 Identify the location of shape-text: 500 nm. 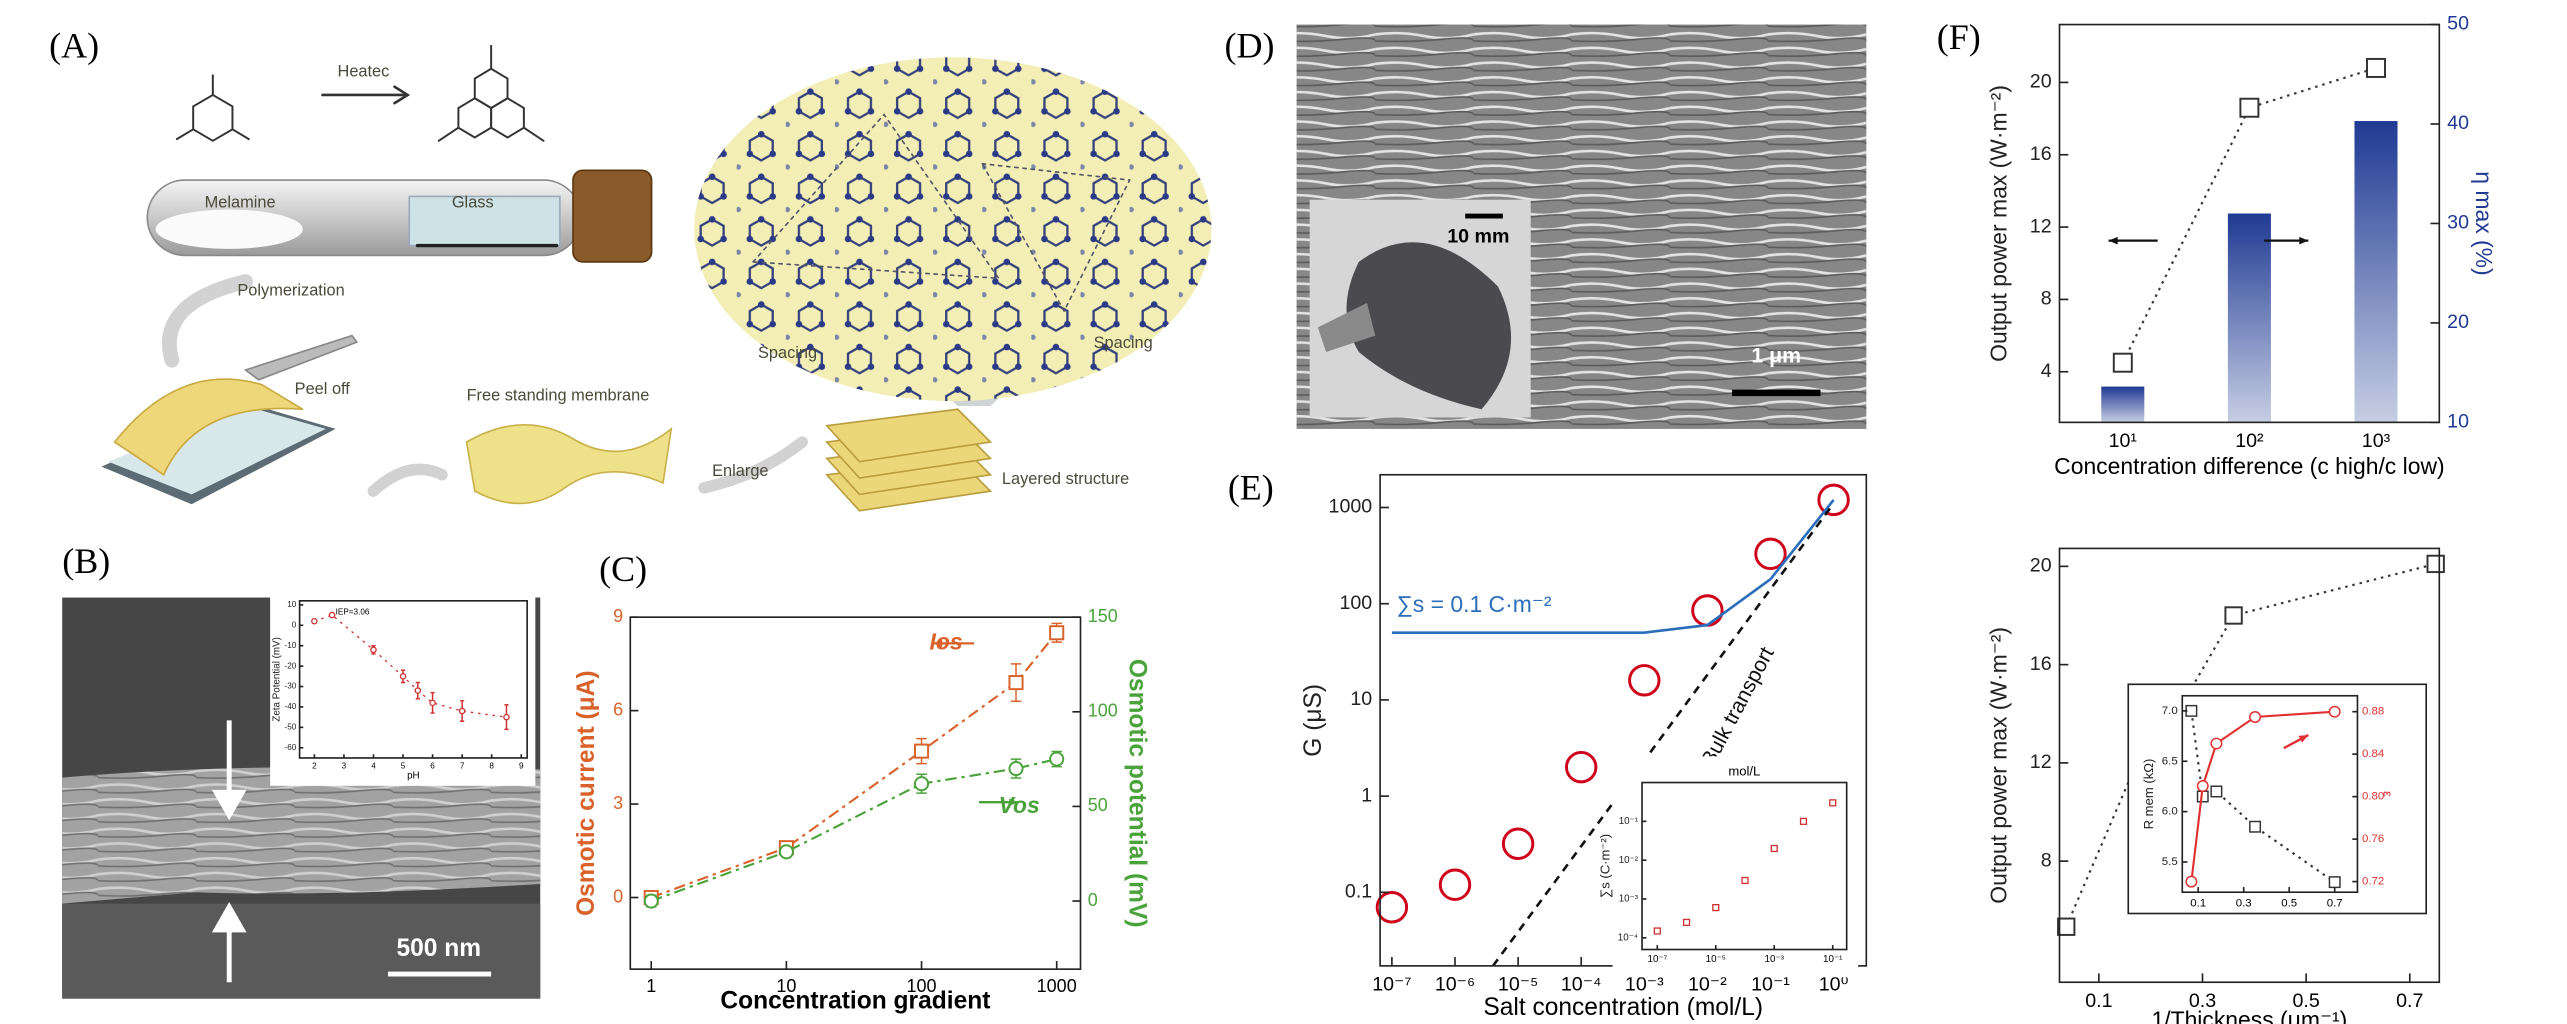
(438, 948).